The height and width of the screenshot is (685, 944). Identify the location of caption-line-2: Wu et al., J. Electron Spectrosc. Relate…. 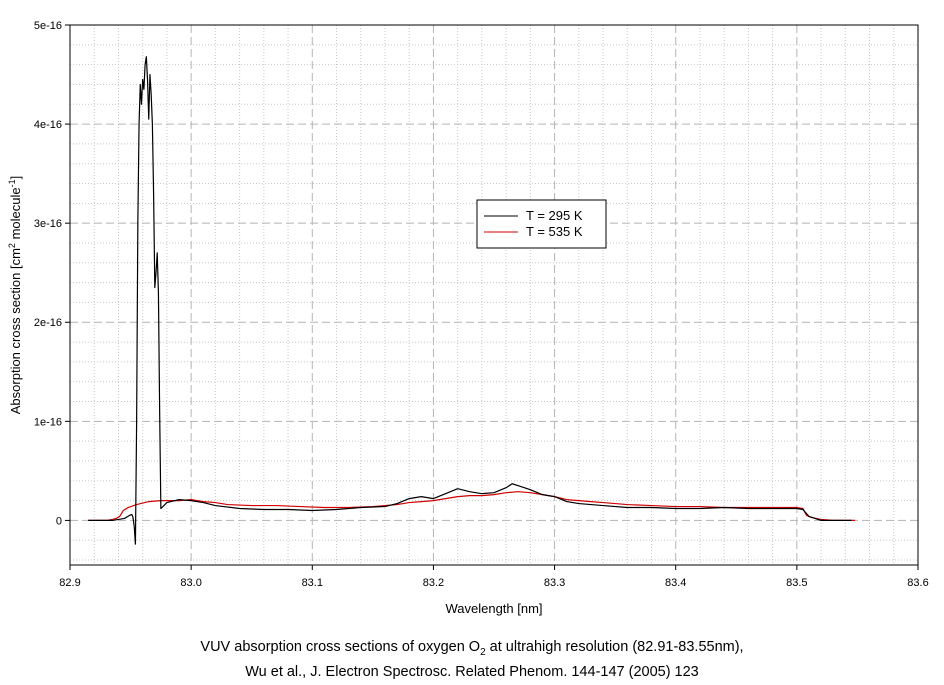
(472, 672).